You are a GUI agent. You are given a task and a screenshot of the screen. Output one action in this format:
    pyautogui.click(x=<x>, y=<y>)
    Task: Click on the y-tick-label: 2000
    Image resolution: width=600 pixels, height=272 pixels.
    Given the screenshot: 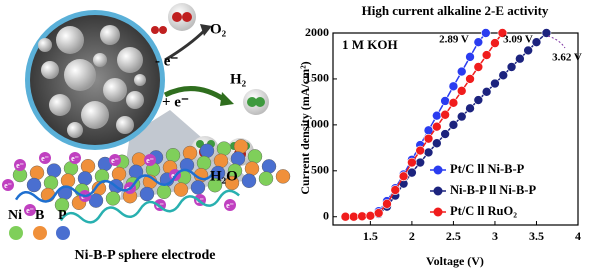 What is the action you would take?
    pyautogui.click(x=317, y=32)
    